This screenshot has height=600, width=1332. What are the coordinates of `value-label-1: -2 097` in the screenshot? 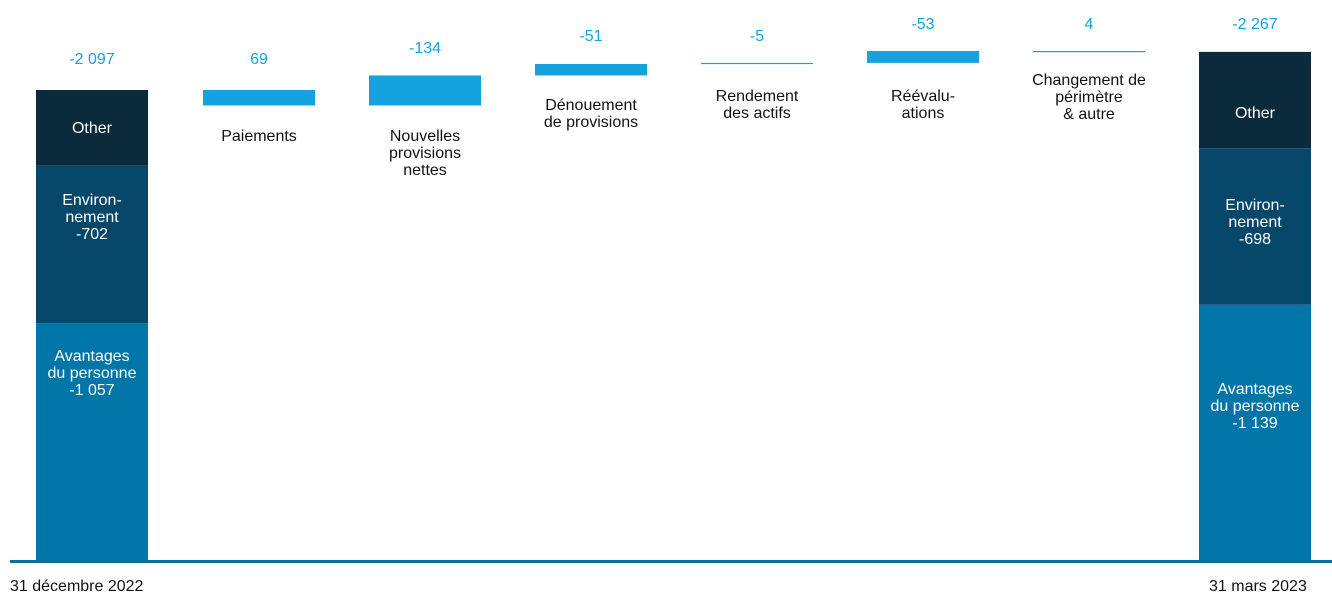 It's located at (92, 59).